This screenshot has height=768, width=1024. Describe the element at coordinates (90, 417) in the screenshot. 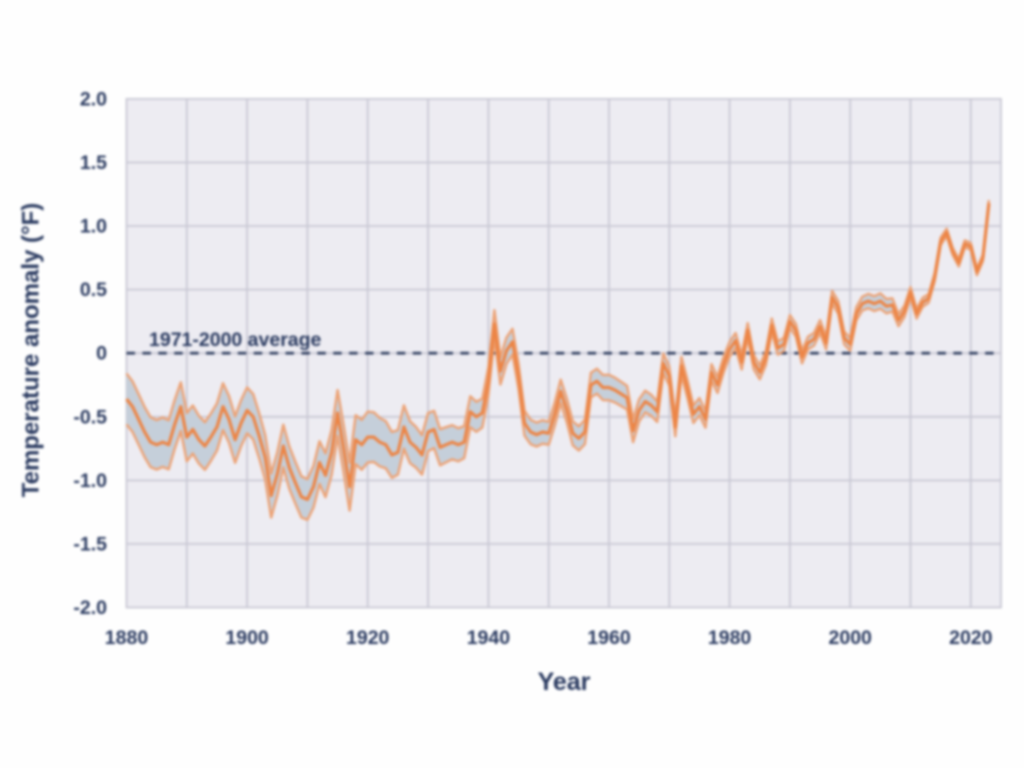

I see `svg-text: -0.5` at that location.